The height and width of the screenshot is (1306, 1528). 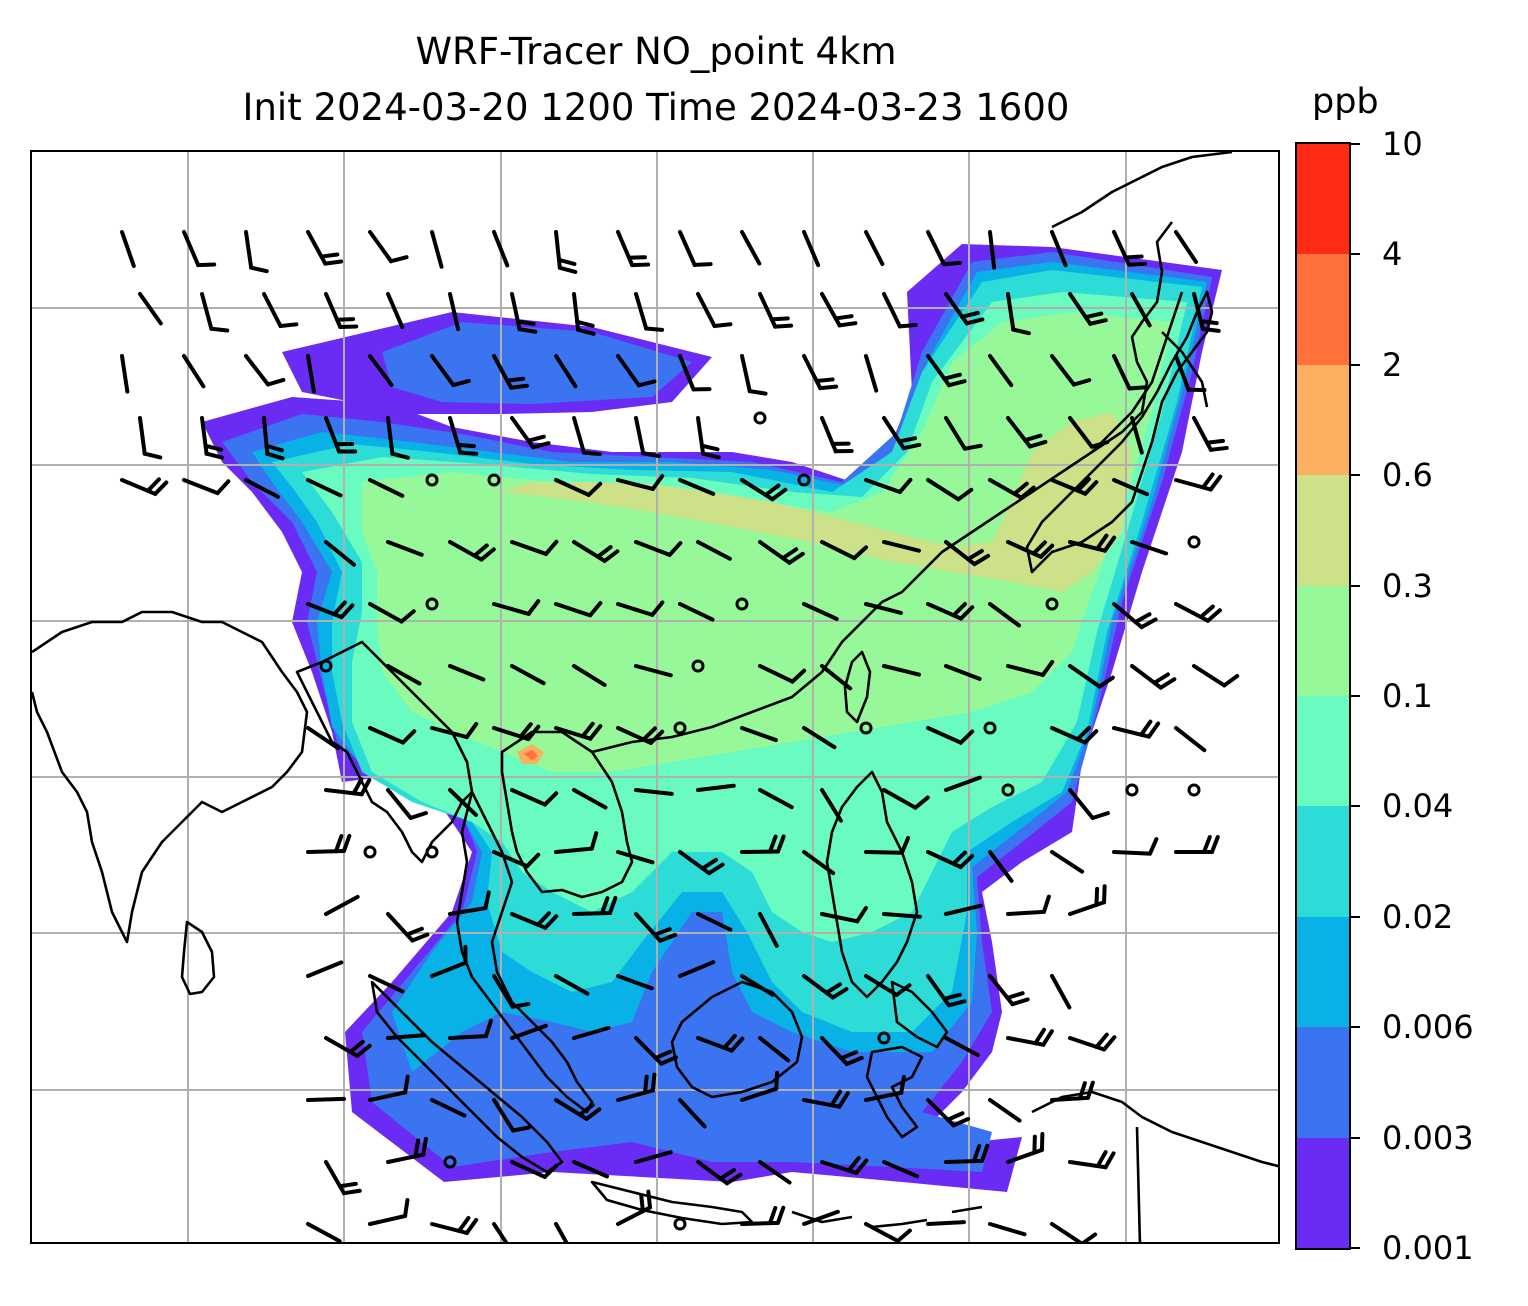 What do you see at coordinates (1418, 806) in the screenshot?
I see `colorbar-tick-label: 0.04` at bounding box center [1418, 806].